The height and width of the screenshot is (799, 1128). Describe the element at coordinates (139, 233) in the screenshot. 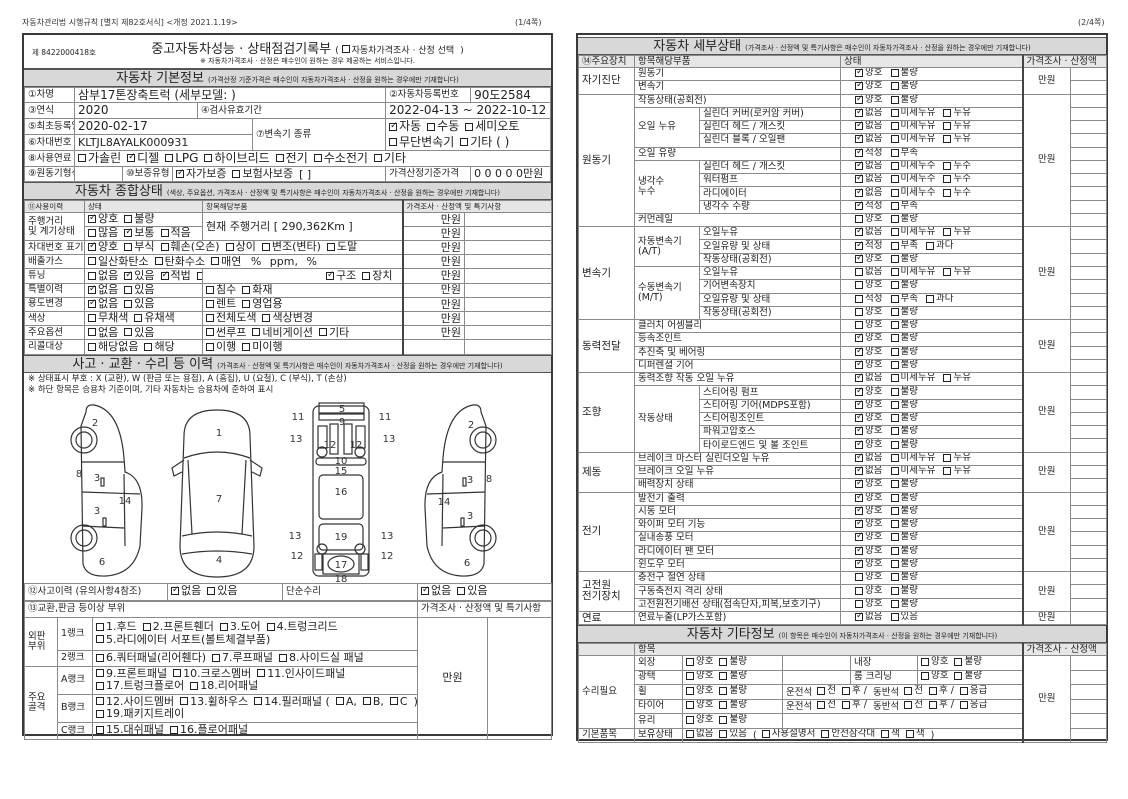

I see `checkbox-option: 보통` at that location.